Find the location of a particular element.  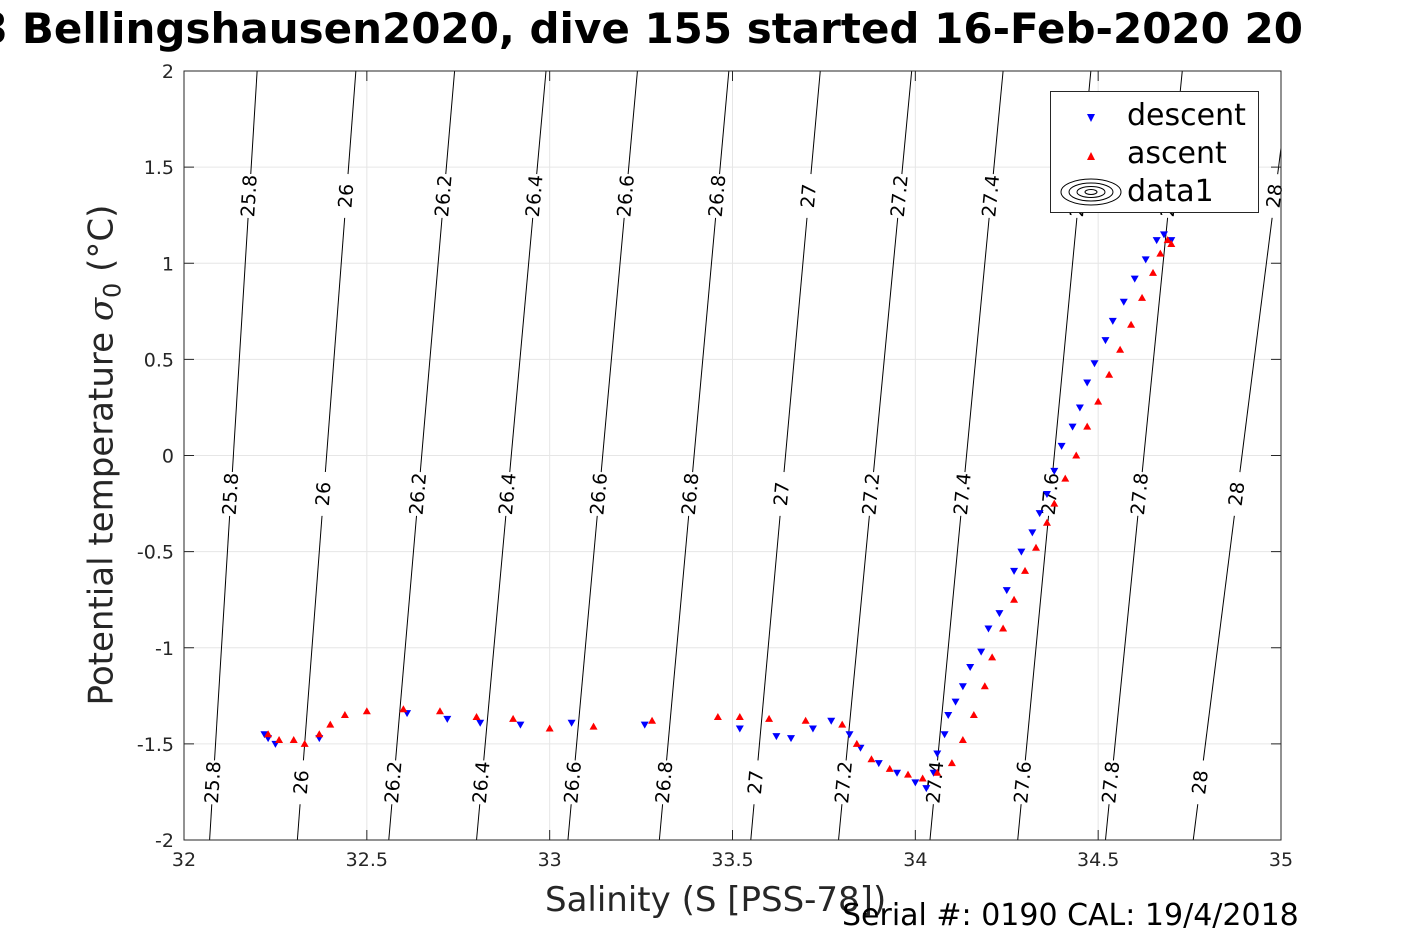

y-tick-label: -1 is located at coordinates (164, 649).